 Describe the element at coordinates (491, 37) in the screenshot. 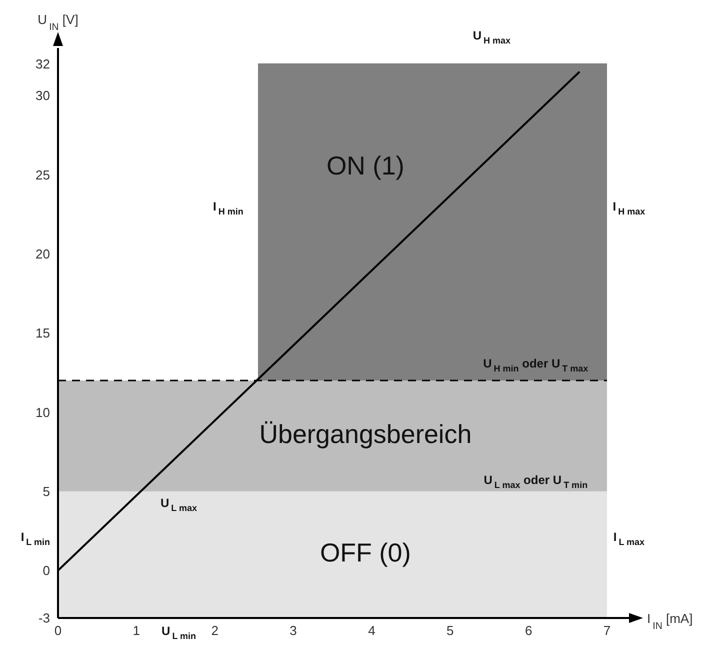

I see `text: U$_{H max}$` at that location.